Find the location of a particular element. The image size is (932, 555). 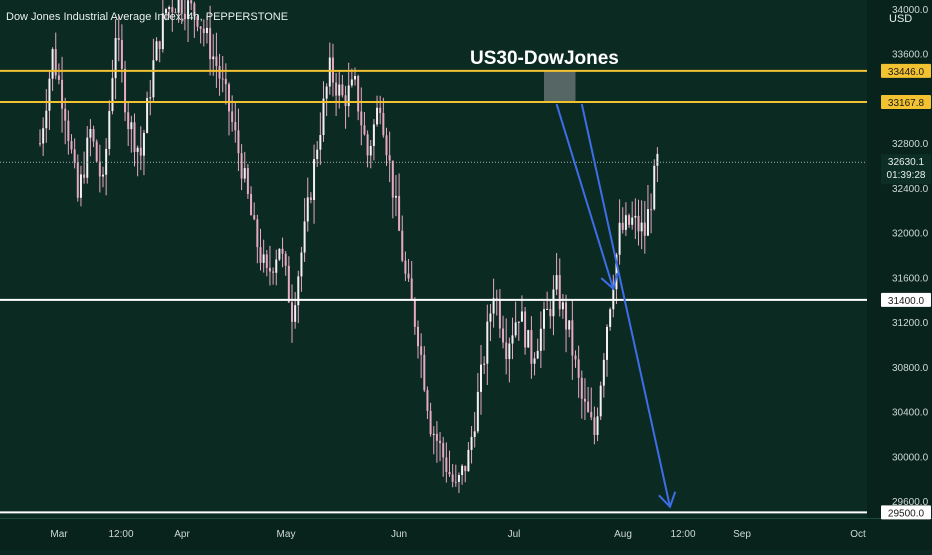

x-tick-label: Mar is located at coordinates (59, 534).